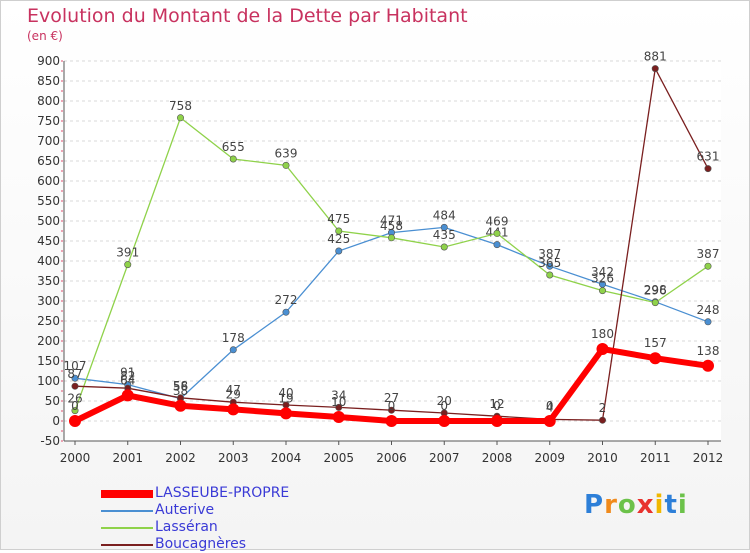 The height and width of the screenshot is (553, 750). Describe the element at coordinates (444, 235) in the screenshot. I see `data-label: 435` at that location.